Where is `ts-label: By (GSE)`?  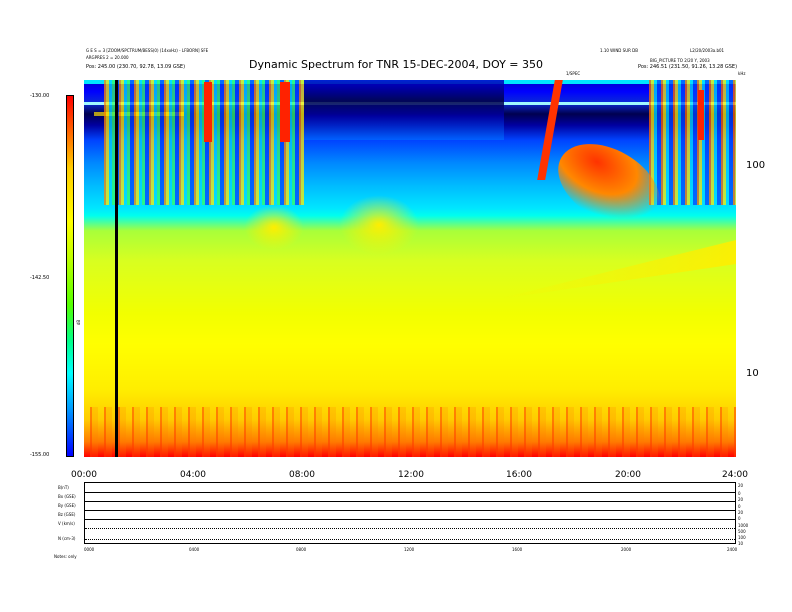 ts-label: By (GSE) is located at coordinates (67, 505).